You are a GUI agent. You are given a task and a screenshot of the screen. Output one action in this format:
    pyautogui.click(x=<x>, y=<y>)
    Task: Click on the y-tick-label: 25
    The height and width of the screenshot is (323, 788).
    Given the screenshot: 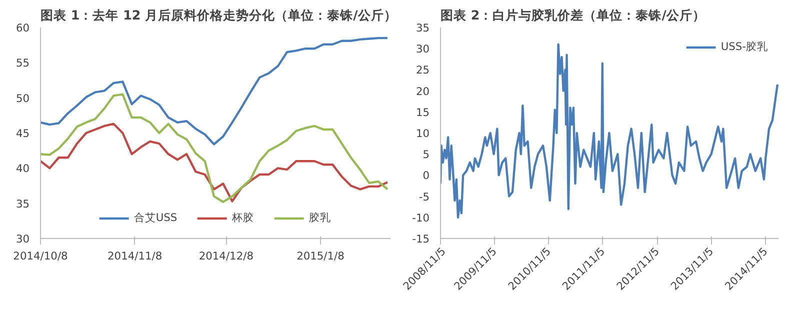 What is the action you would take?
    pyautogui.click(x=423, y=70)
    